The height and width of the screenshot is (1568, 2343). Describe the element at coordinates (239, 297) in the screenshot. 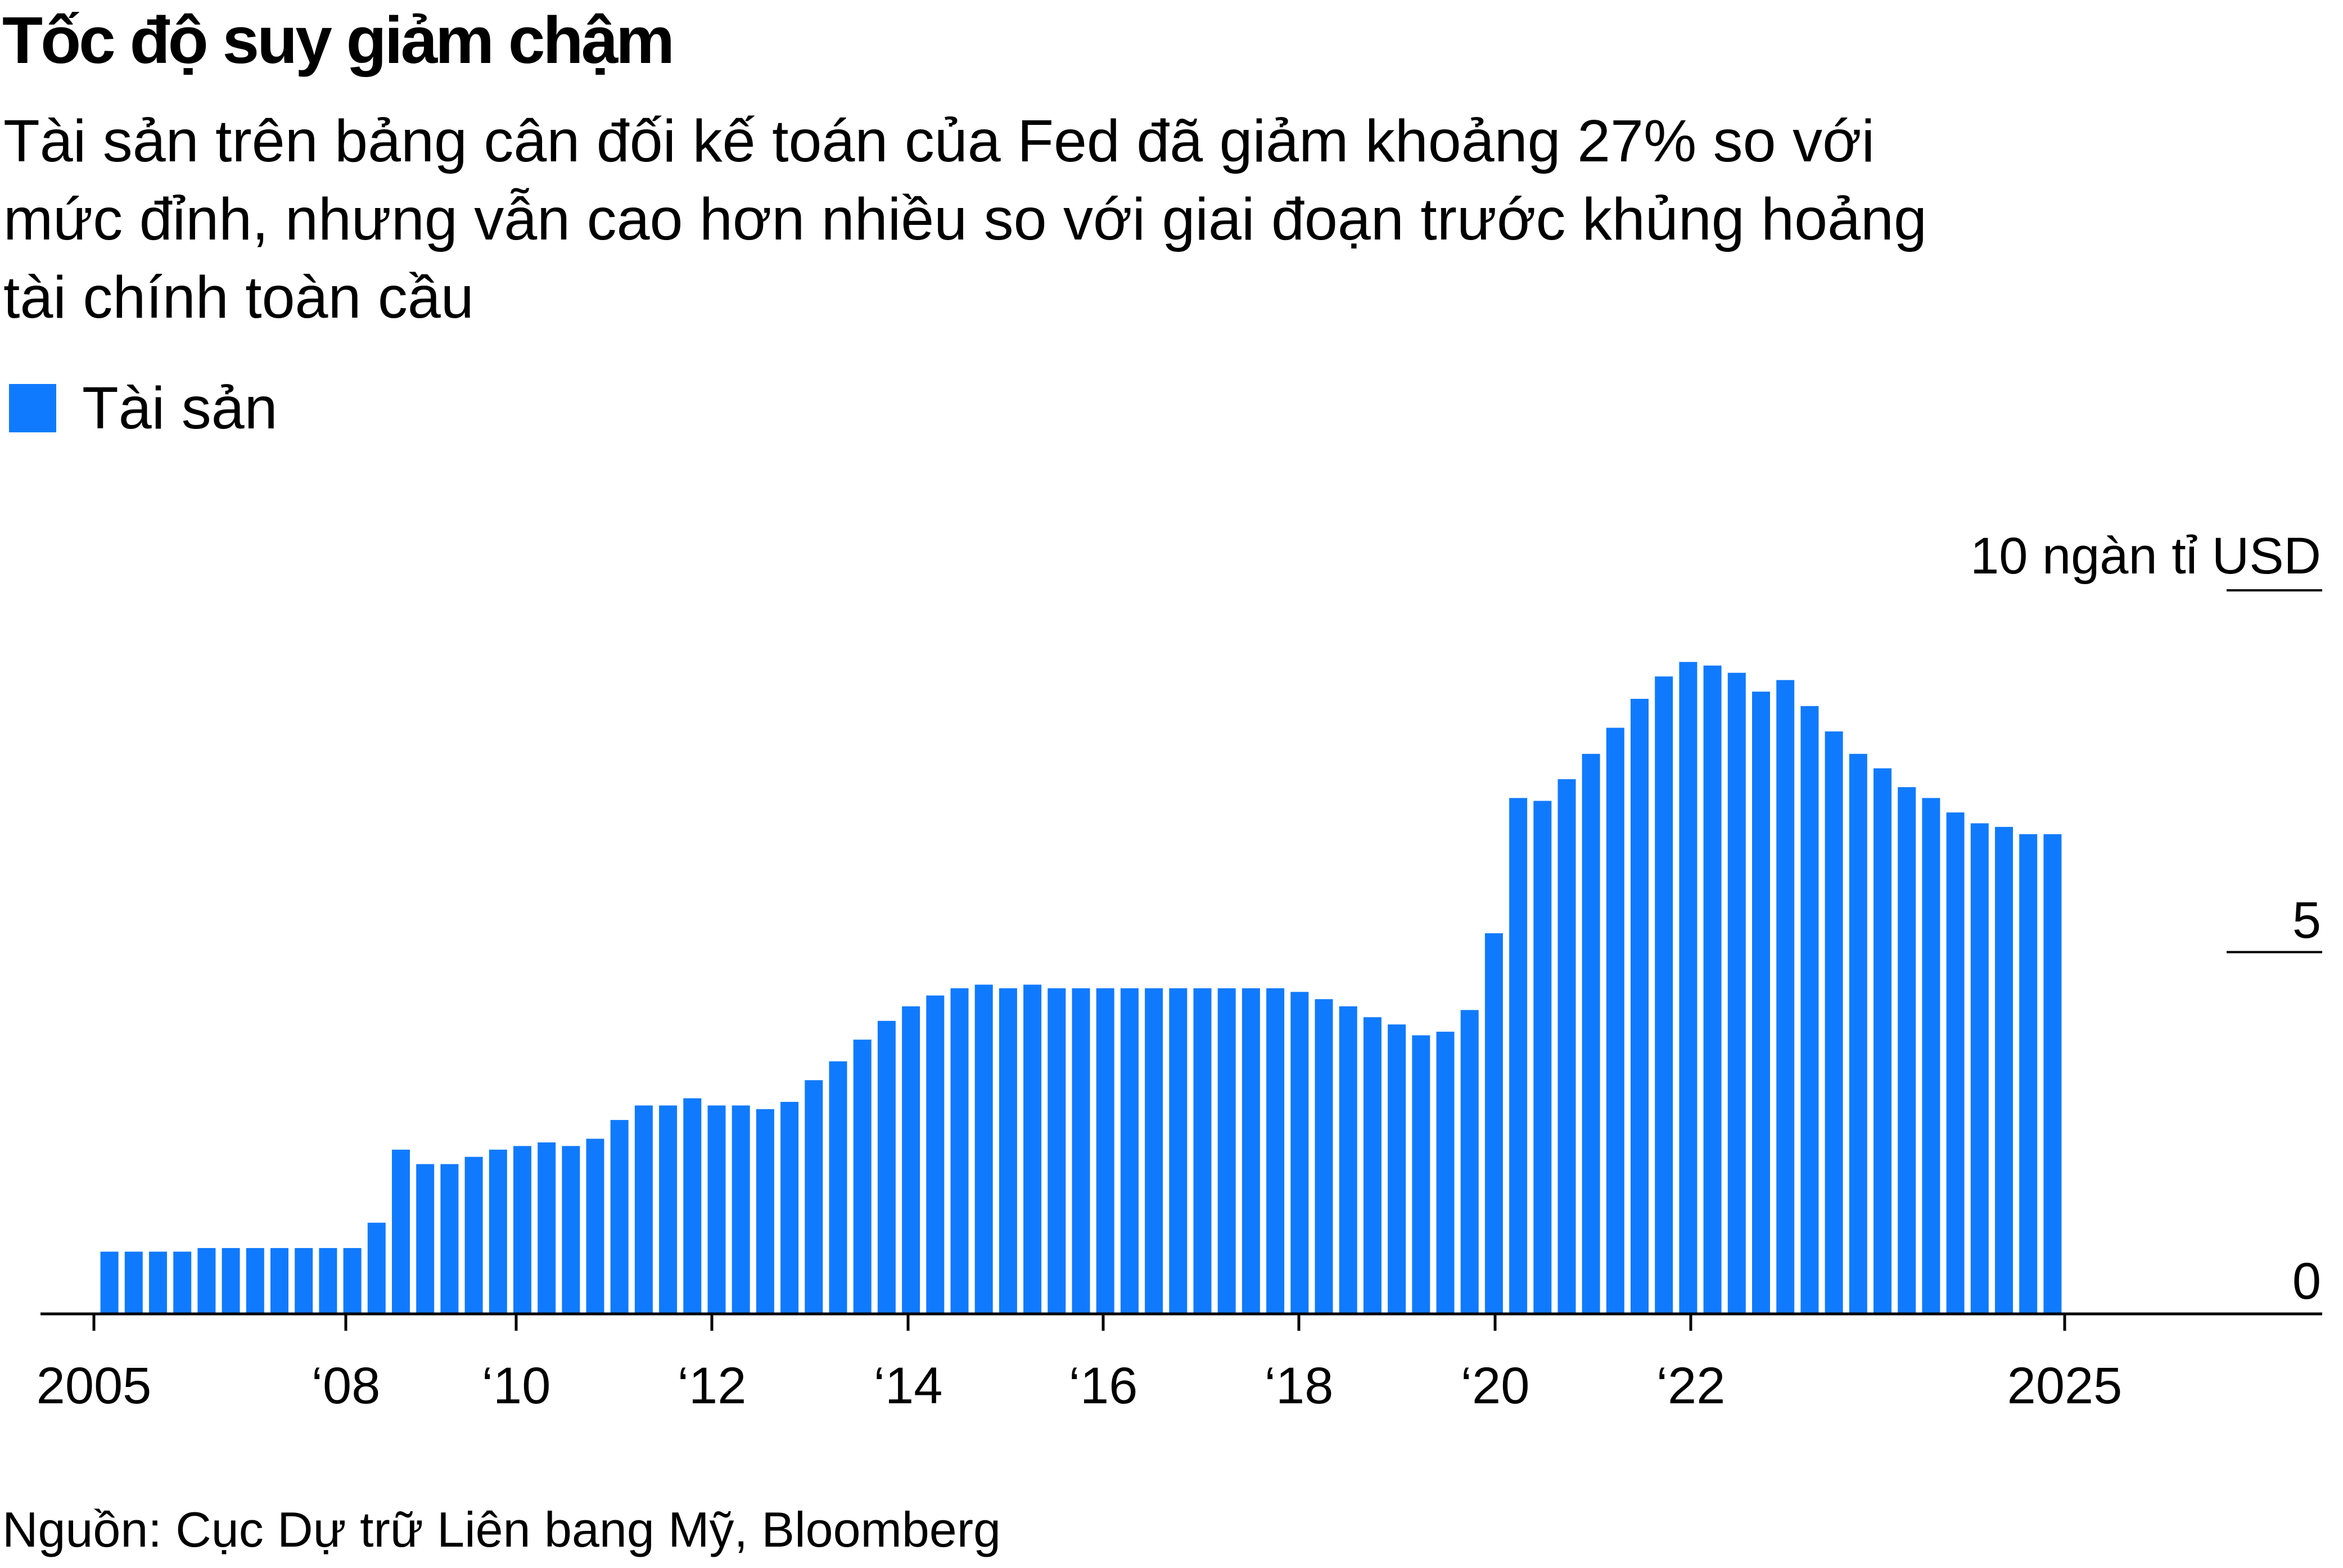

I see `chart-subtitle-line-3: tài chính toàn cầu` at that location.